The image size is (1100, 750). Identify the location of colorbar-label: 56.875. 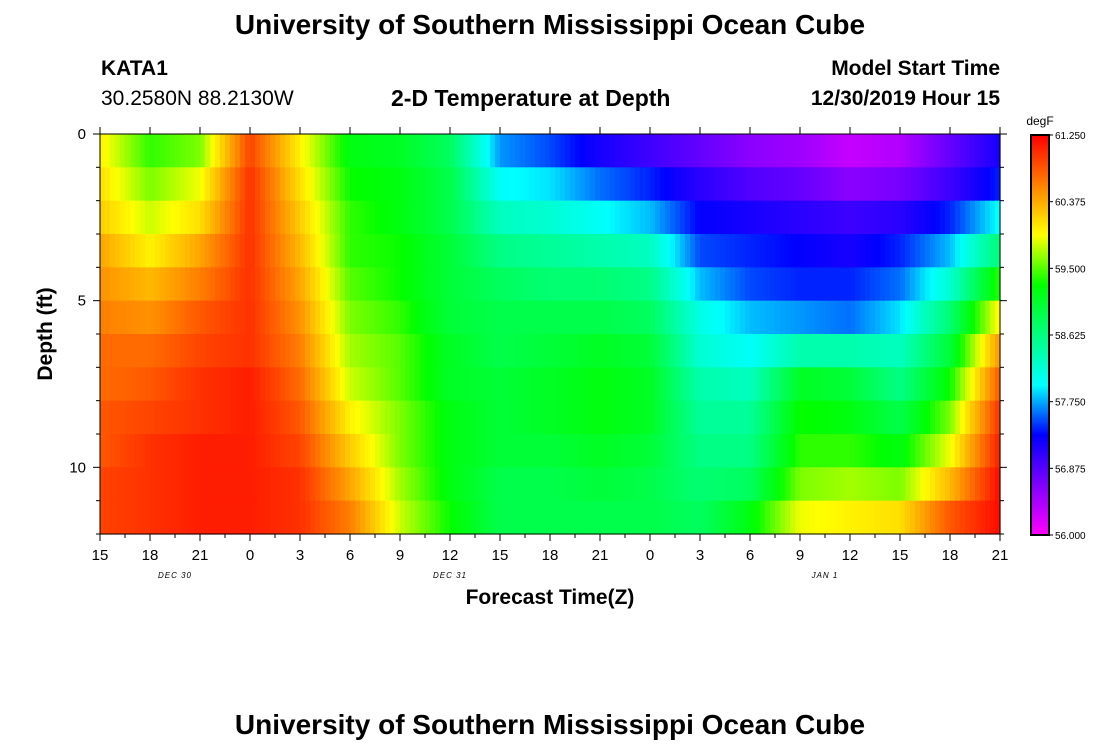
(1070, 469).